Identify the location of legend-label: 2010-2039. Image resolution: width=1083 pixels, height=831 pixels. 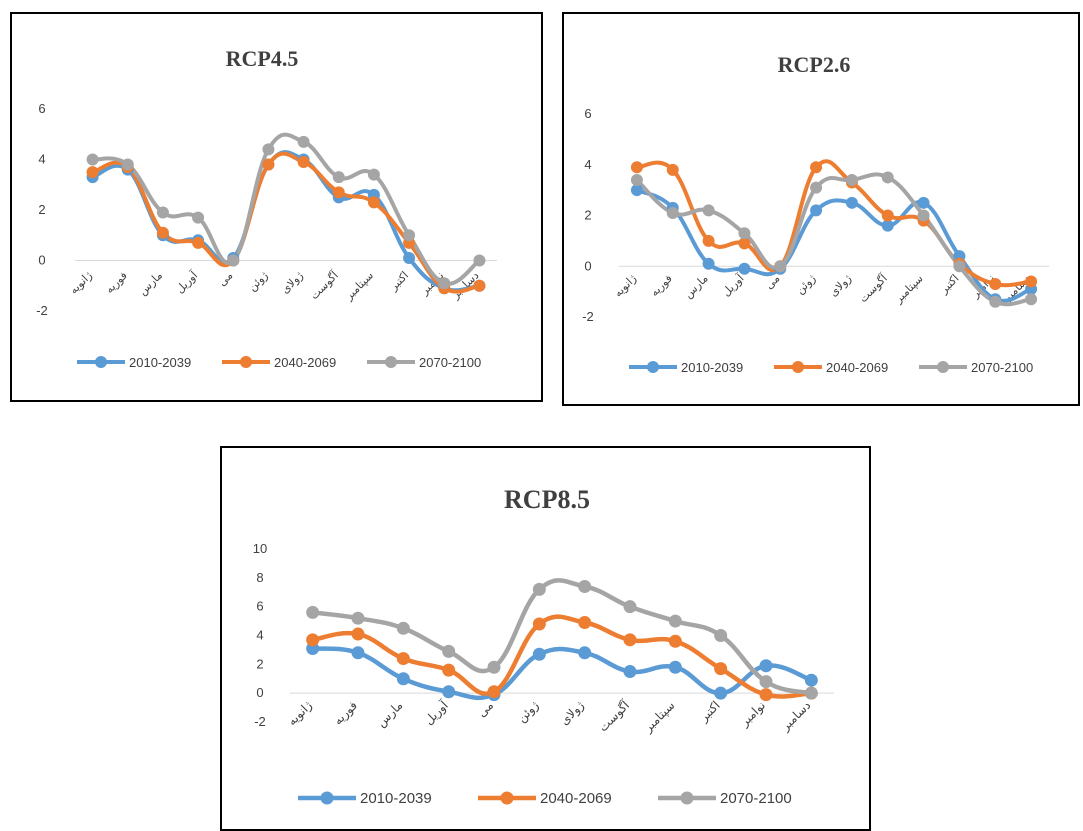
(396, 798).